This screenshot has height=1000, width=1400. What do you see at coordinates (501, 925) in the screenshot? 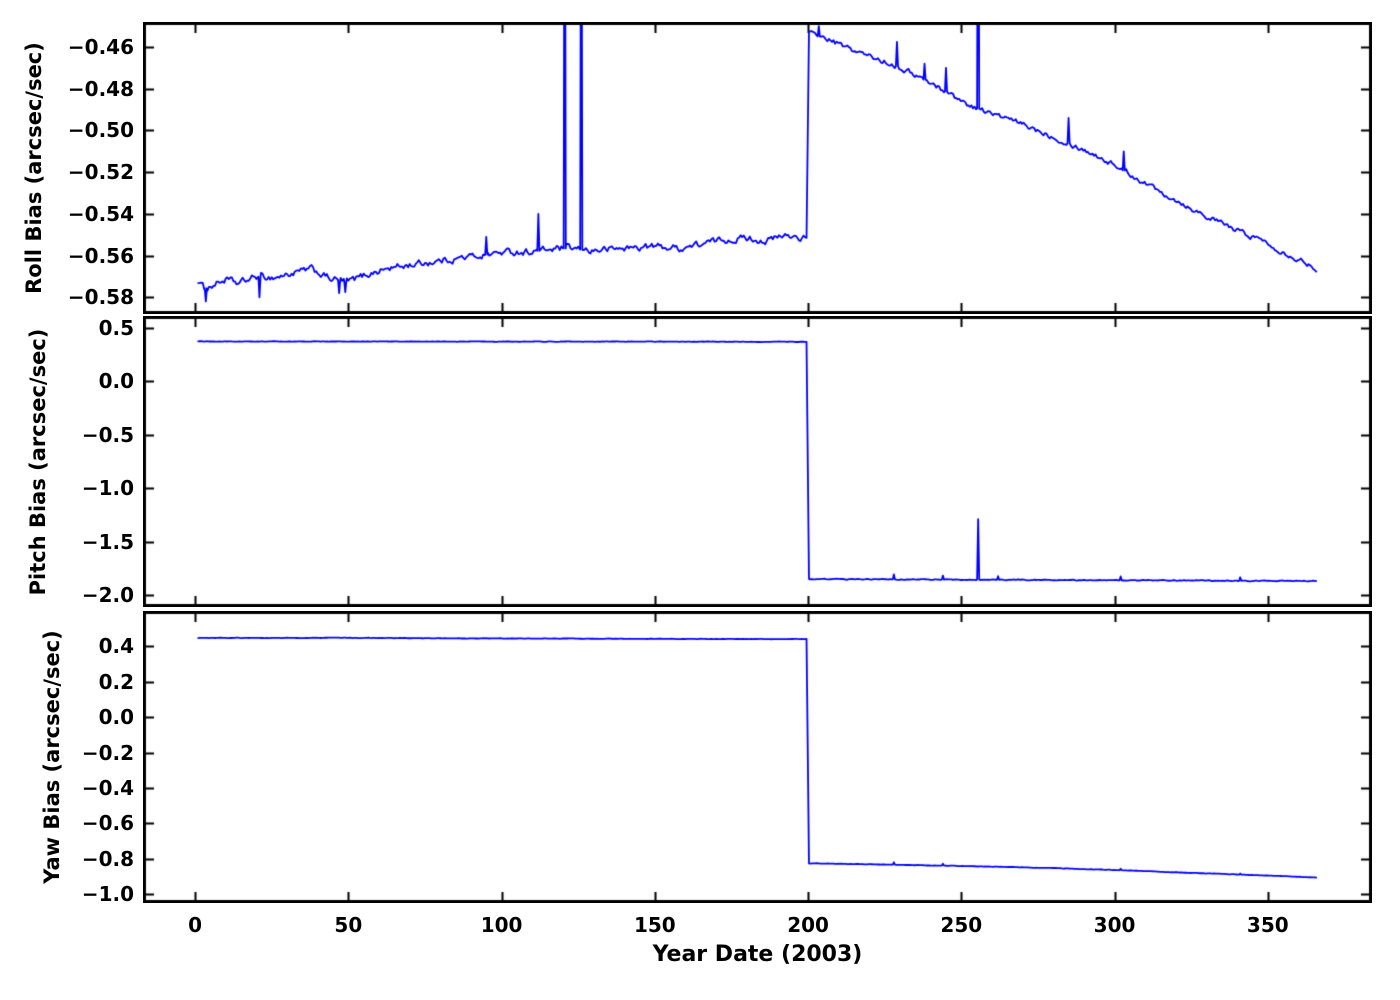
I see `x-tick-label: 100` at bounding box center [501, 925].